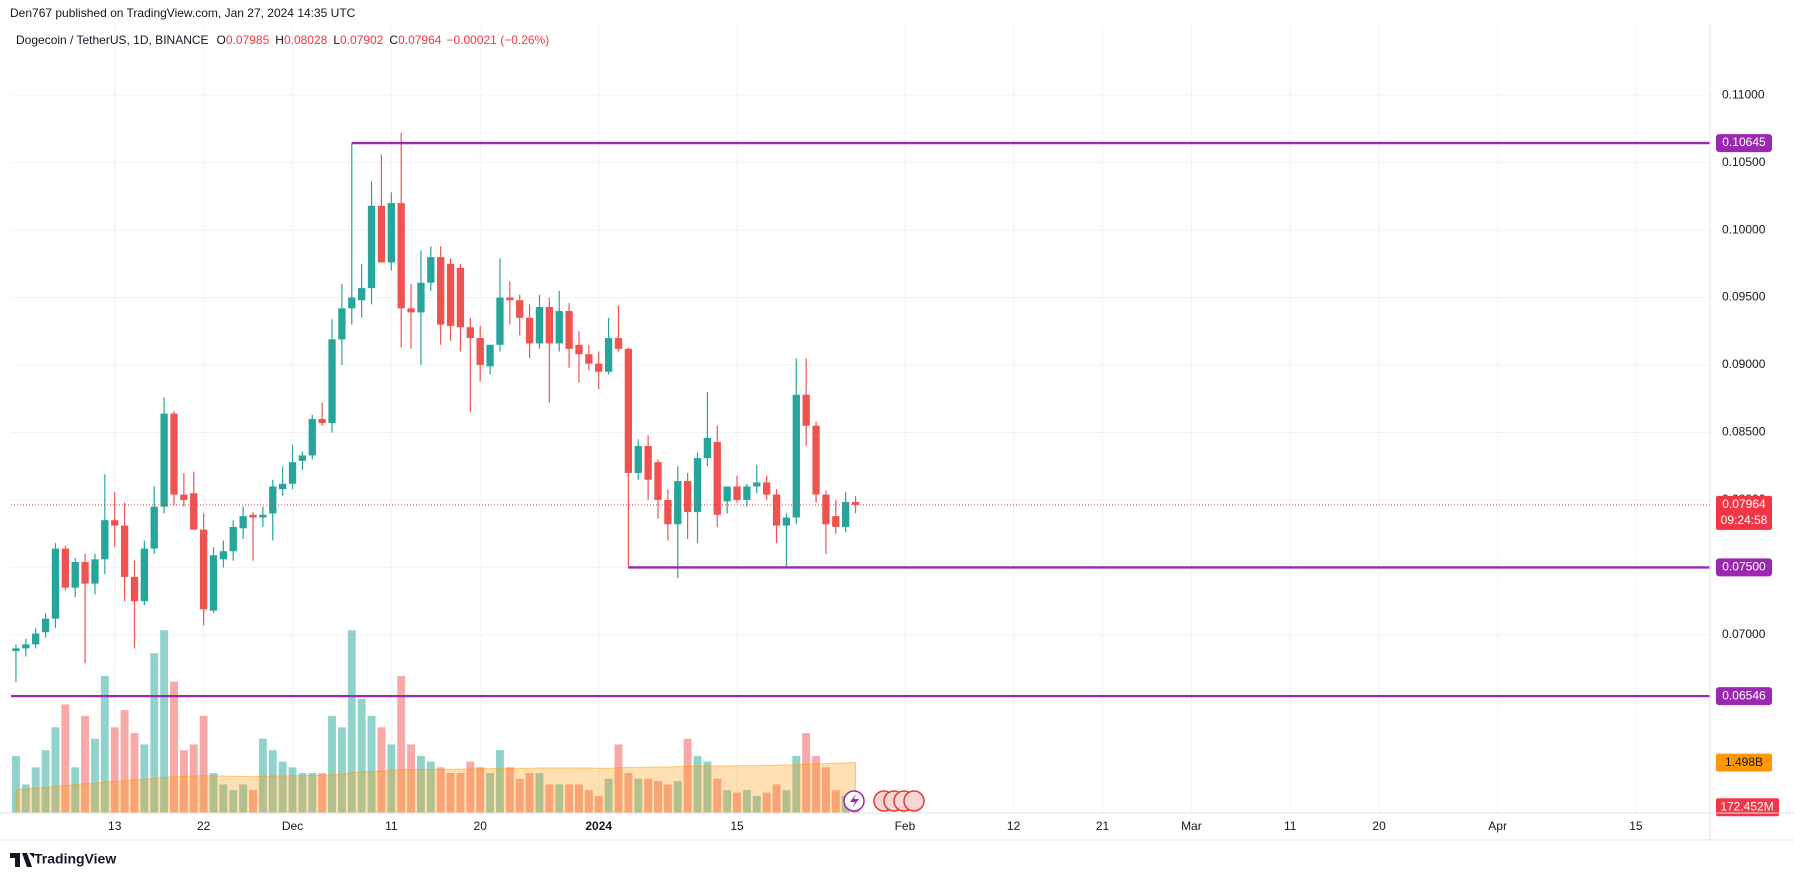  What do you see at coordinates (1191, 826) in the screenshot?
I see `x-tick-label: Mar` at bounding box center [1191, 826].